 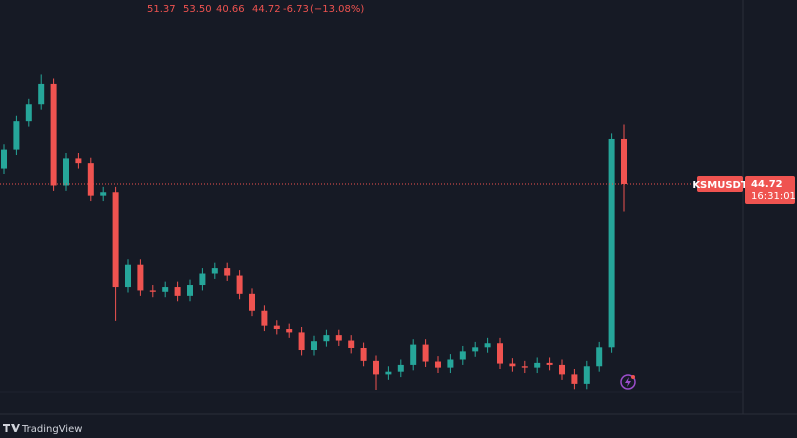 What do you see at coordinates (230, 9) in the screenshot?
I see `legend-low: 40.66` at bounding box center [230, 9].